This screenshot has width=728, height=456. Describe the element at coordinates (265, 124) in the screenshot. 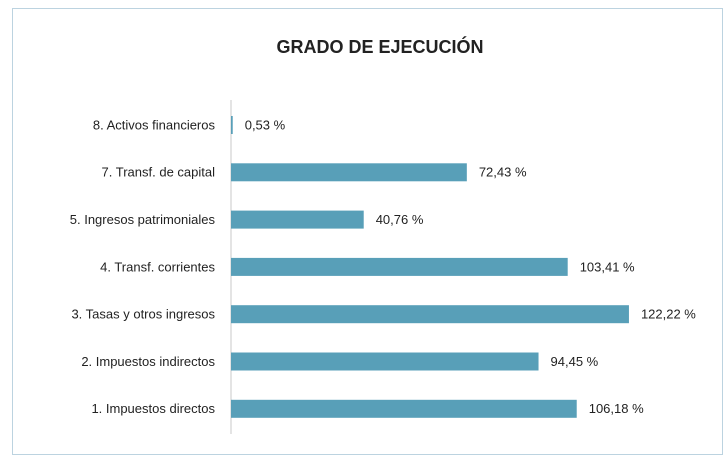

I see `value-label: 0,53 %` at that location.